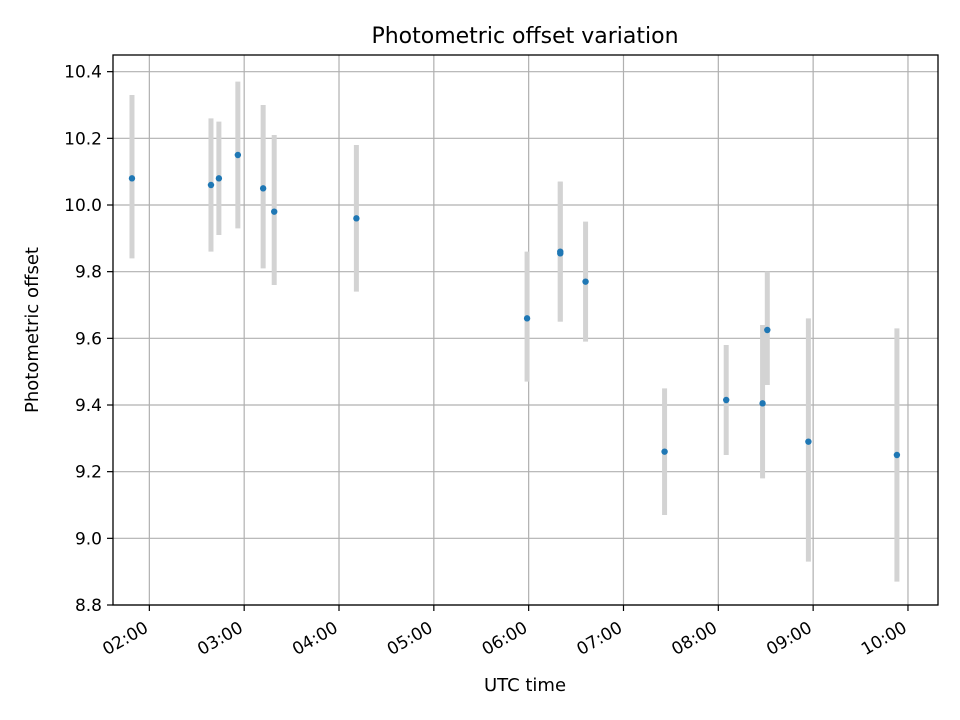 The image size is (960, 720). Describe the element at coordinates (524, 36) in the screenshot. I see `chart-title: Photometric offset variation` at that location.